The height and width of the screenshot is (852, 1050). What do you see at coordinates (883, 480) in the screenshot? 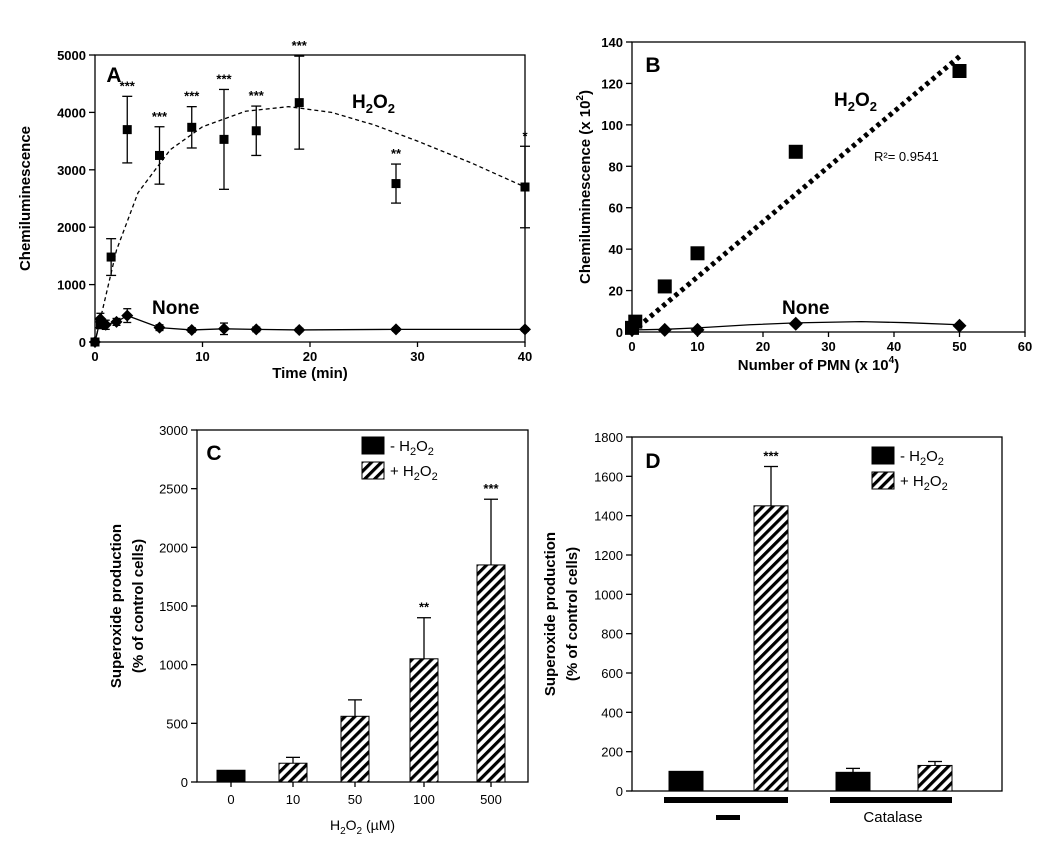
I see `d-legend-swatch` at bounding box center [883, 480].